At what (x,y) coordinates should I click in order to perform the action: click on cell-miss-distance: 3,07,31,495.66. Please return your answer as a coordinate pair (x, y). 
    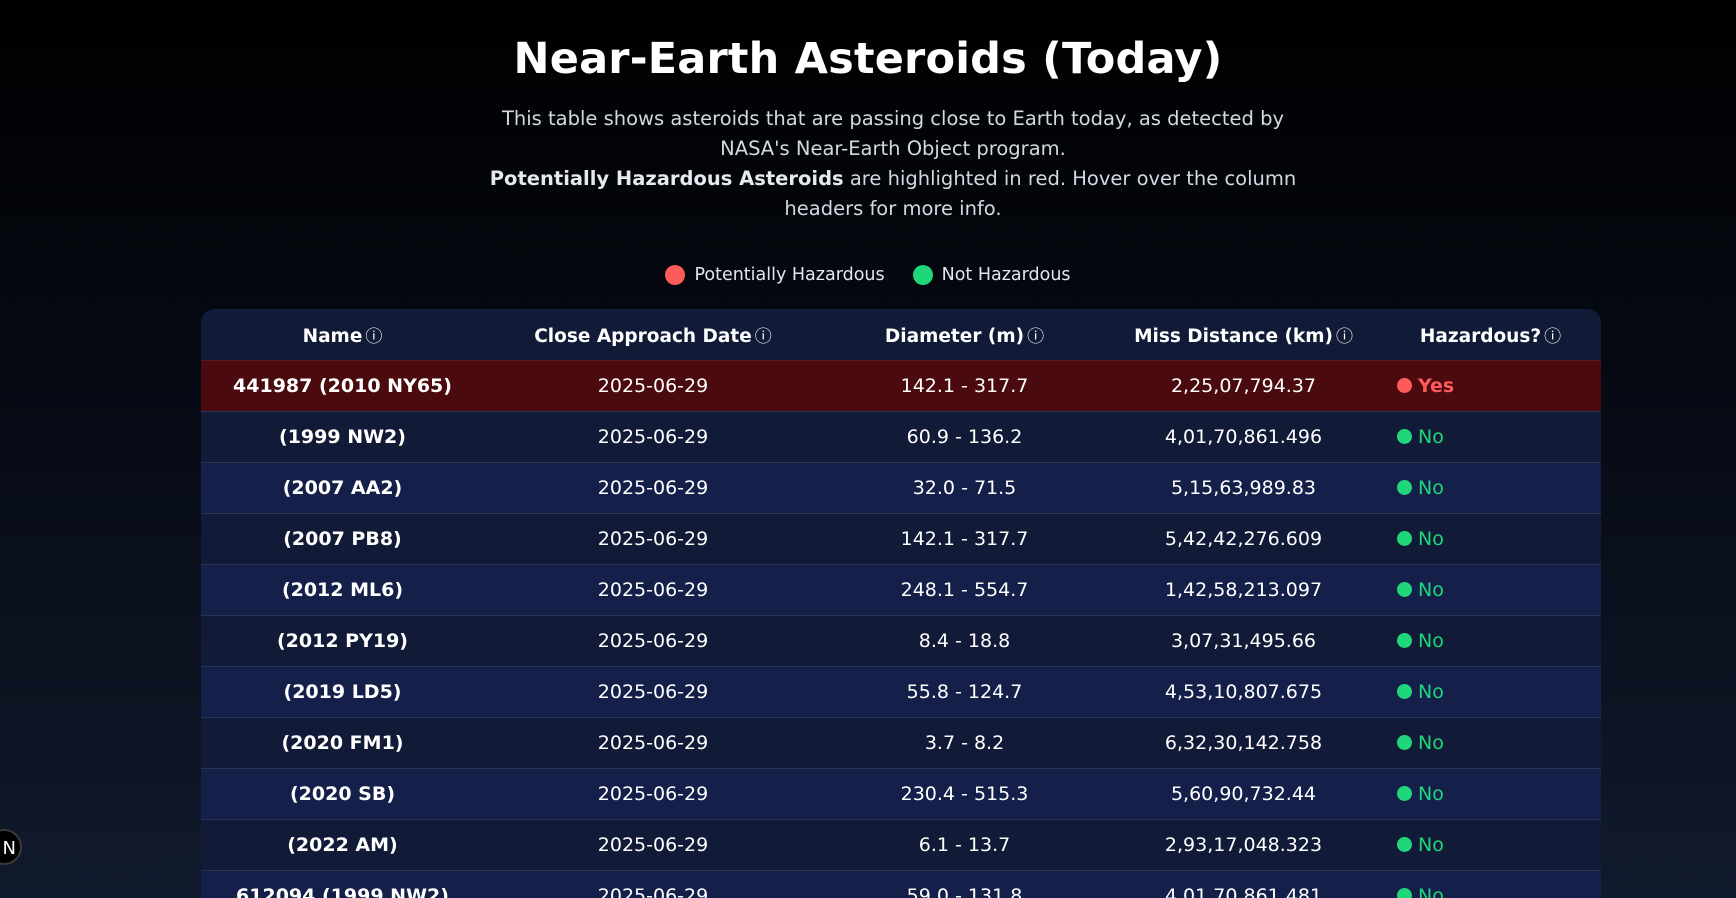
    Looking at the image, I should click on (1243, 641).